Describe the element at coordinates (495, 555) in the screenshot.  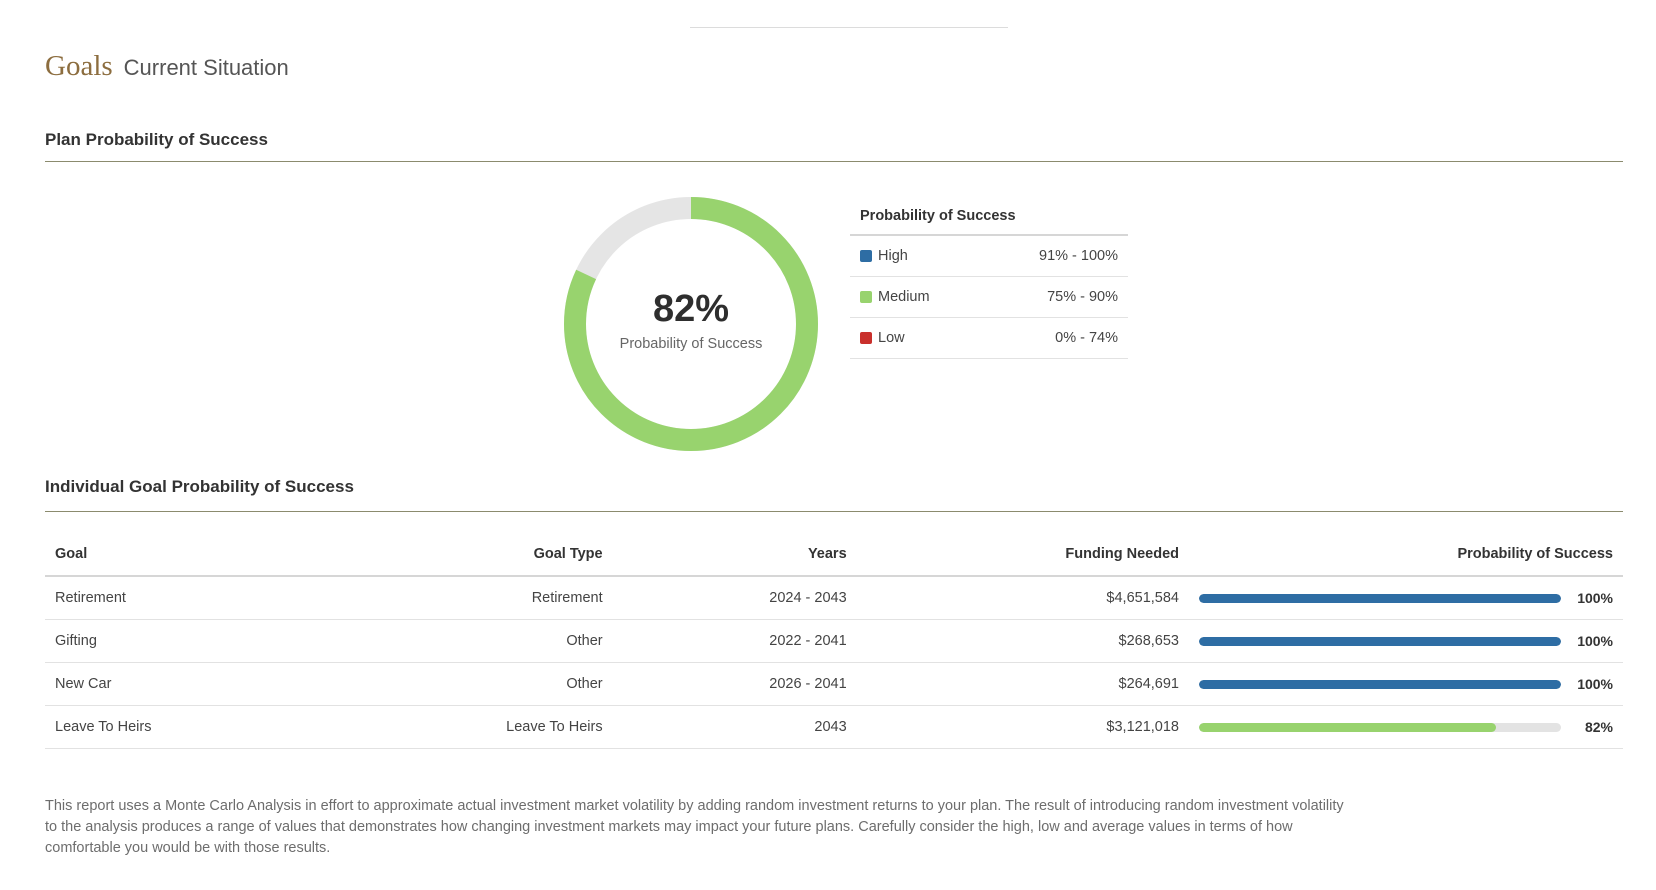
I see `col-goal-type: Goal Type` at that location.